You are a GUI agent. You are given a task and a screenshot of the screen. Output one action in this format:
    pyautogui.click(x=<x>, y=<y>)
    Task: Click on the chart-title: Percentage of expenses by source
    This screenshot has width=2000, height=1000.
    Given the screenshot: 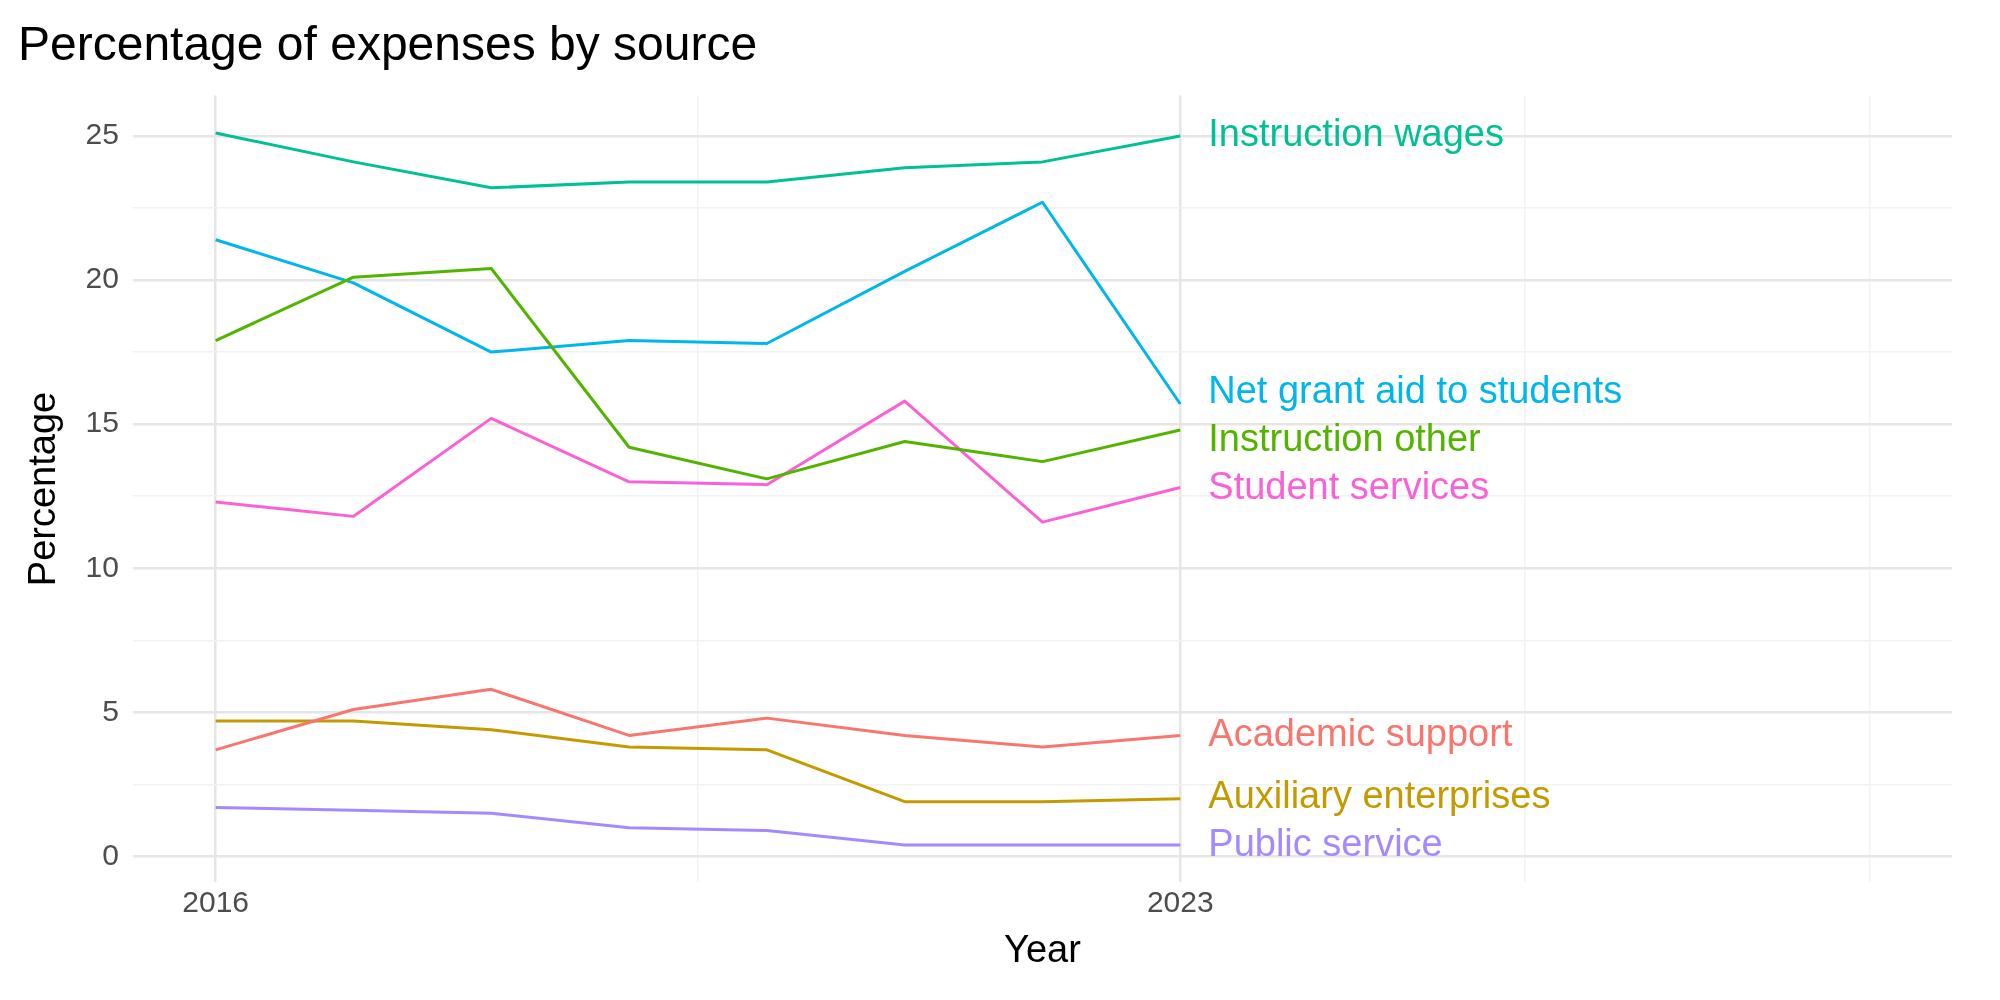 What is the action you would take?
    pyautogui.click(x=388, y=44)
    